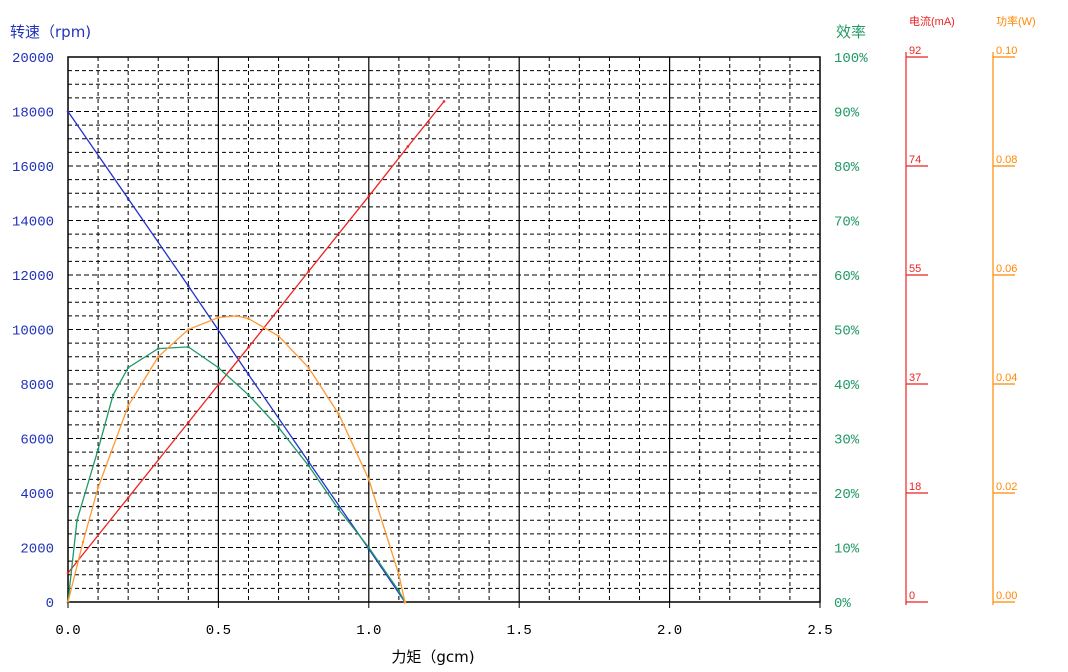 The image size is (1068, 672). What do you see at coordinates (1006, 596) in the screenshot?
I see `power-tick-label: 0.00` at bounding box center [1006, 596].